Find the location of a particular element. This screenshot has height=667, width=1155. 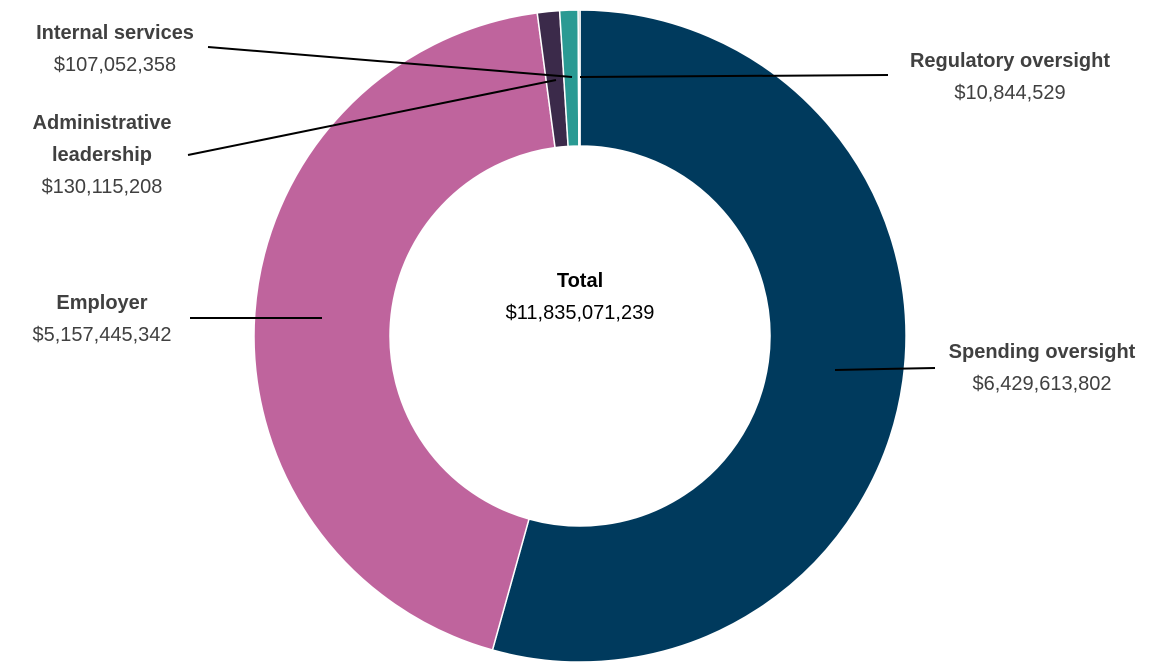

category-name: Employer is located at coordinates (102, 303).